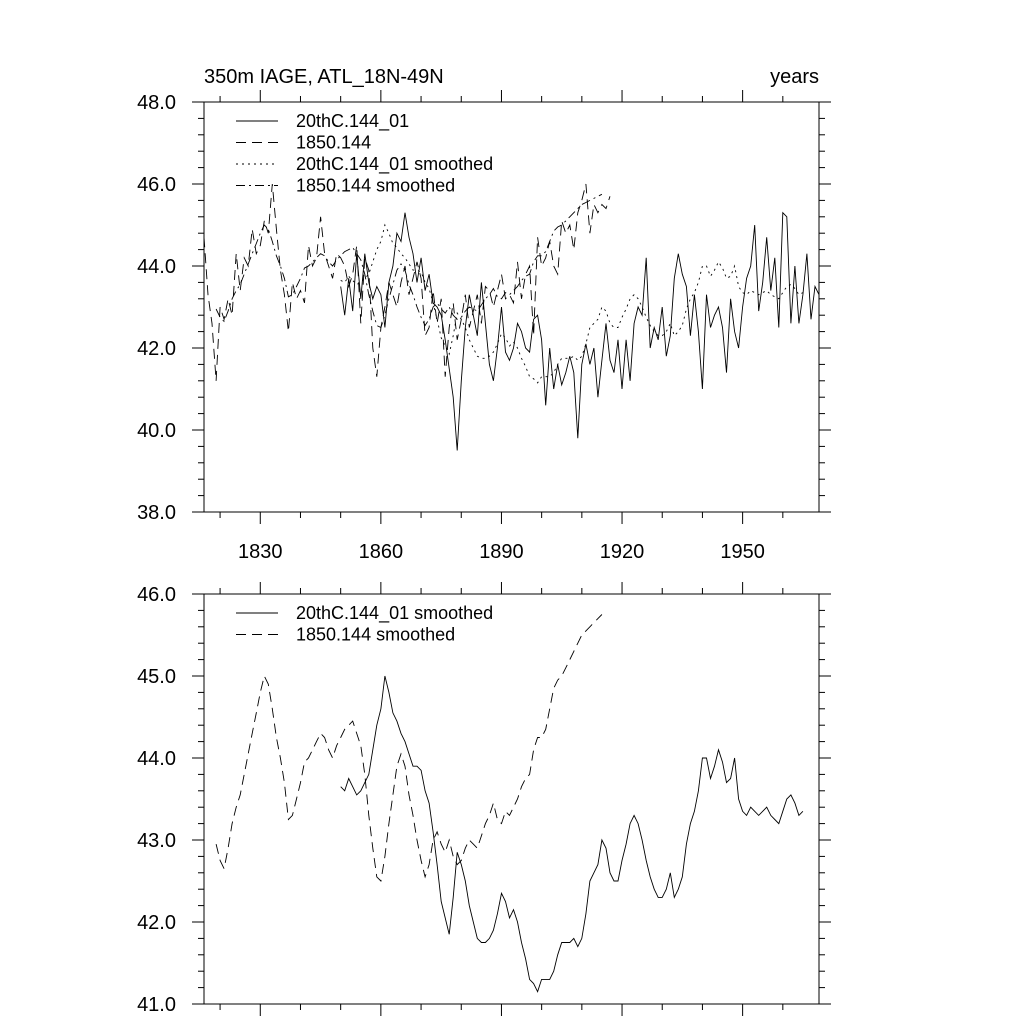  I want to click on y-tick-label: 48.0, so click(156, 103).